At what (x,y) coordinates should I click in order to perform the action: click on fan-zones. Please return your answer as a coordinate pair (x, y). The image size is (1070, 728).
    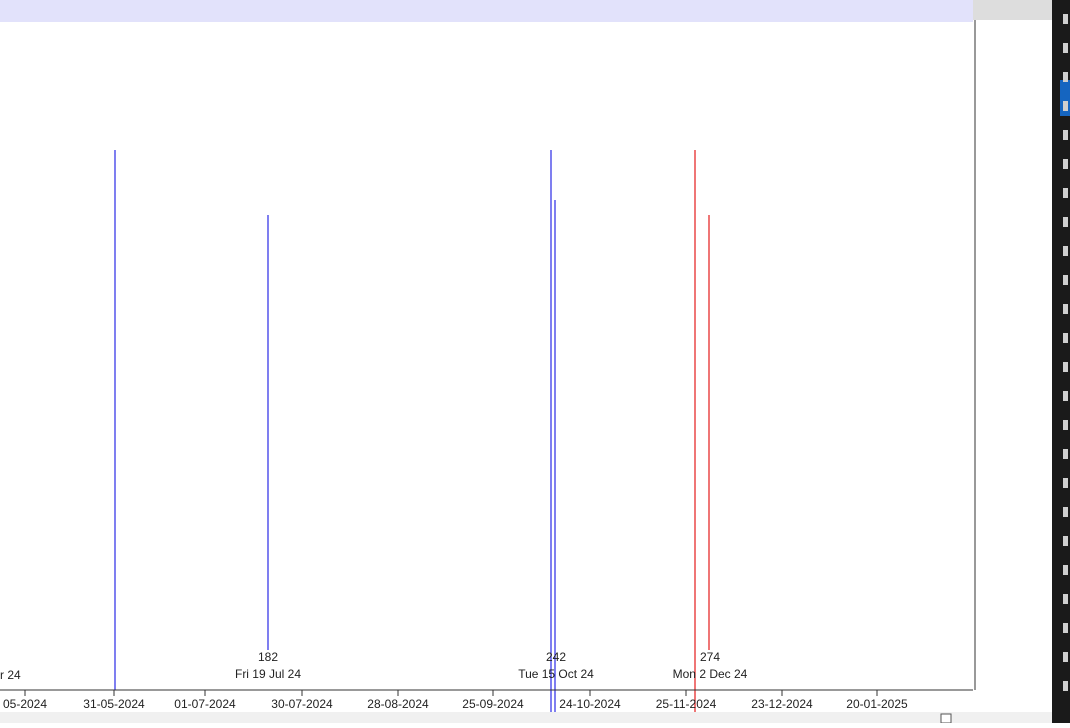
    Looking at the image, I should click on (486, 11).